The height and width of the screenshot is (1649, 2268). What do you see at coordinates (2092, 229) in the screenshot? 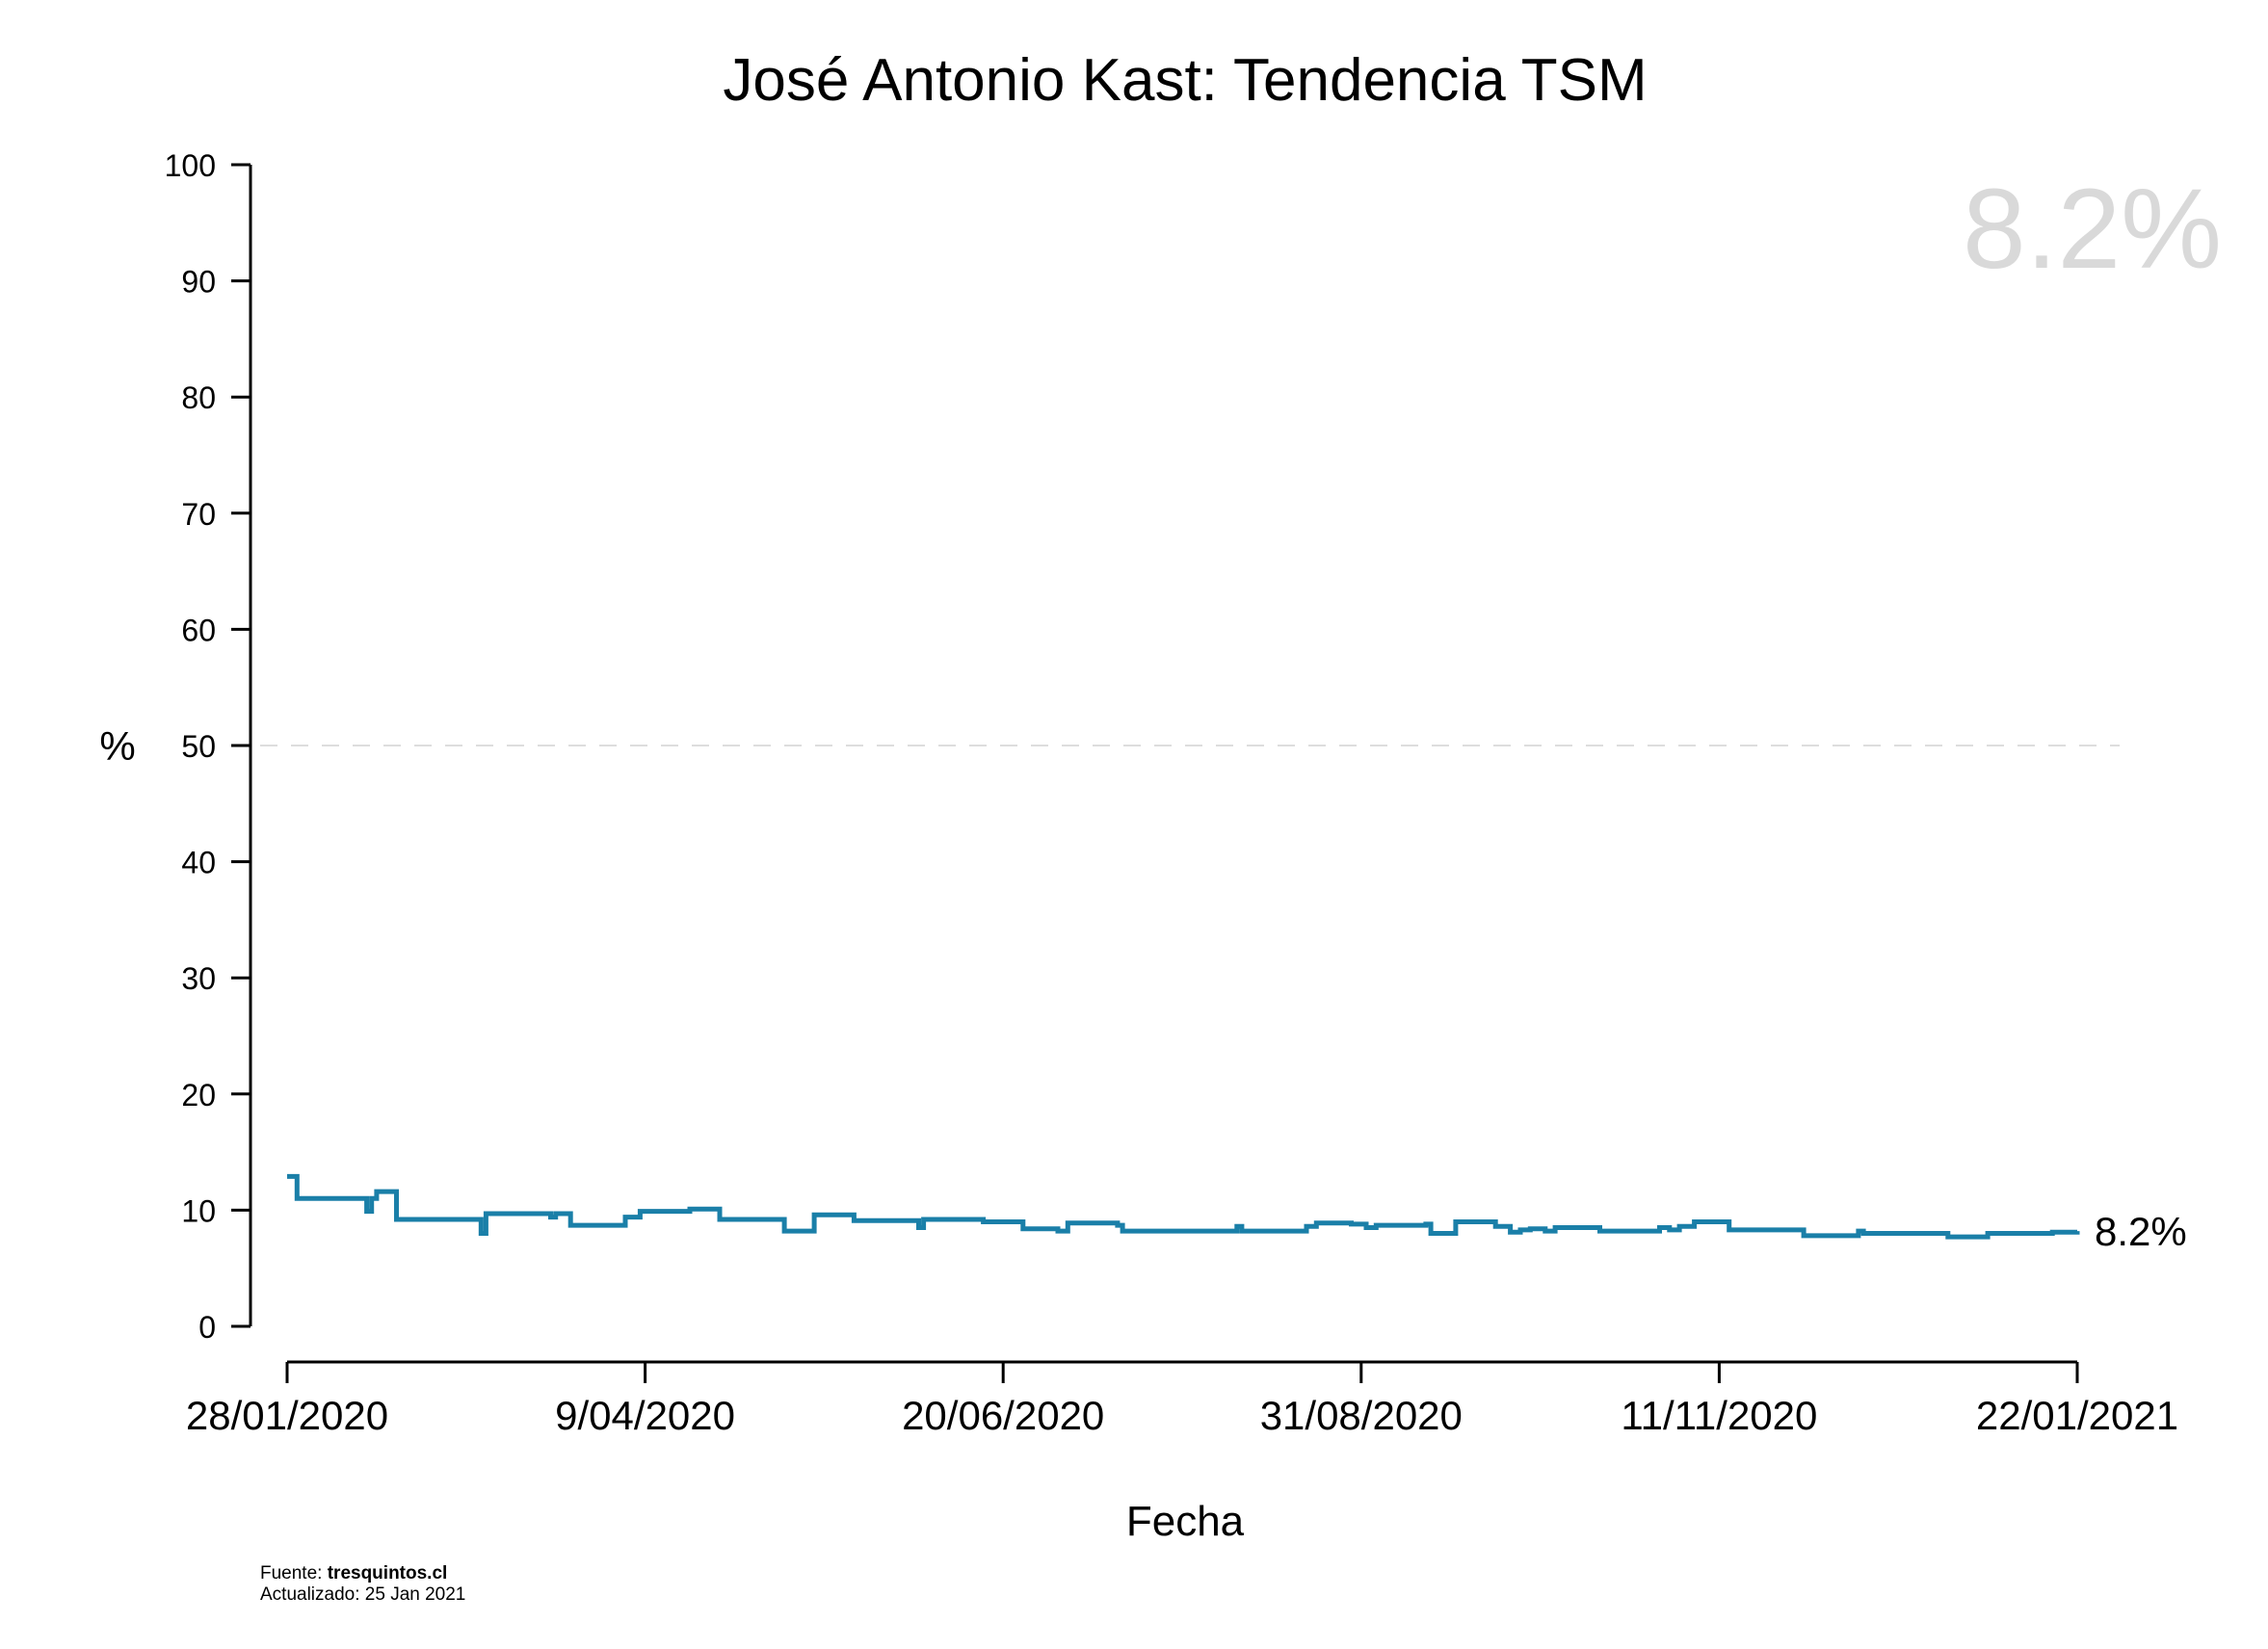
I see `big-value-label: 8.2%` at bounding box center [2092, 229].